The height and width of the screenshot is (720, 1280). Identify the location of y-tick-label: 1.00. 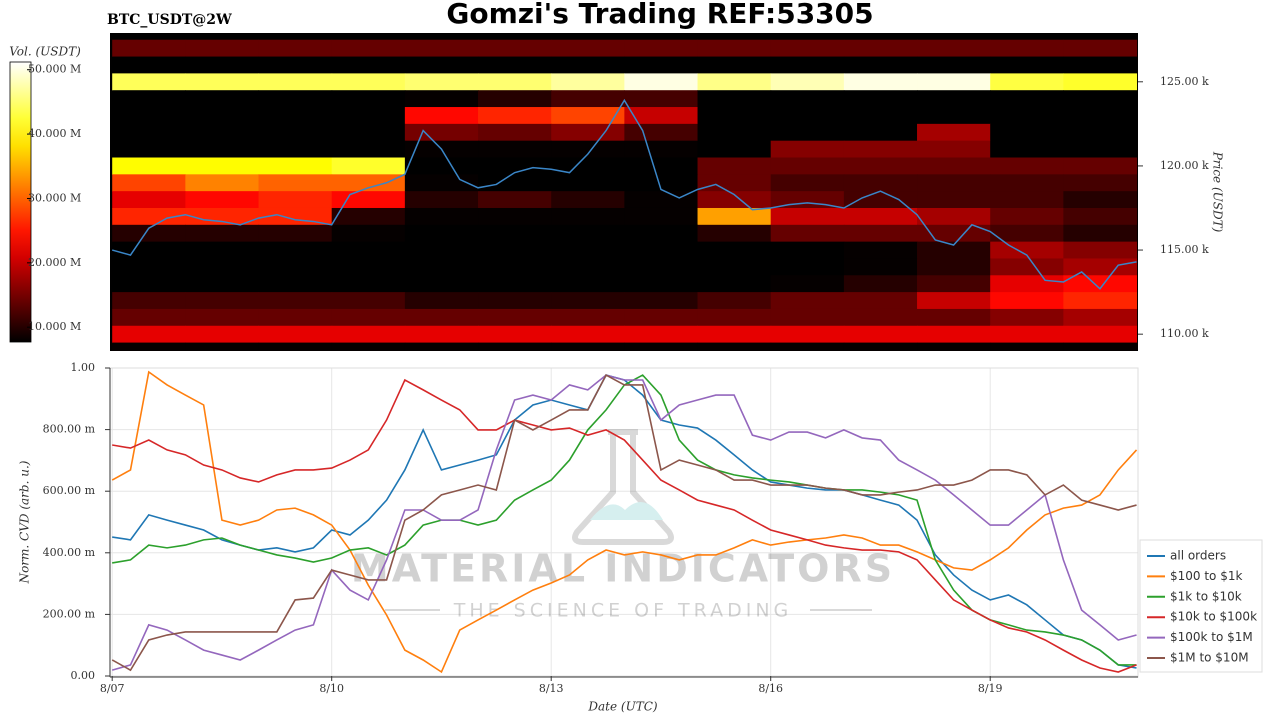
(83, 367).